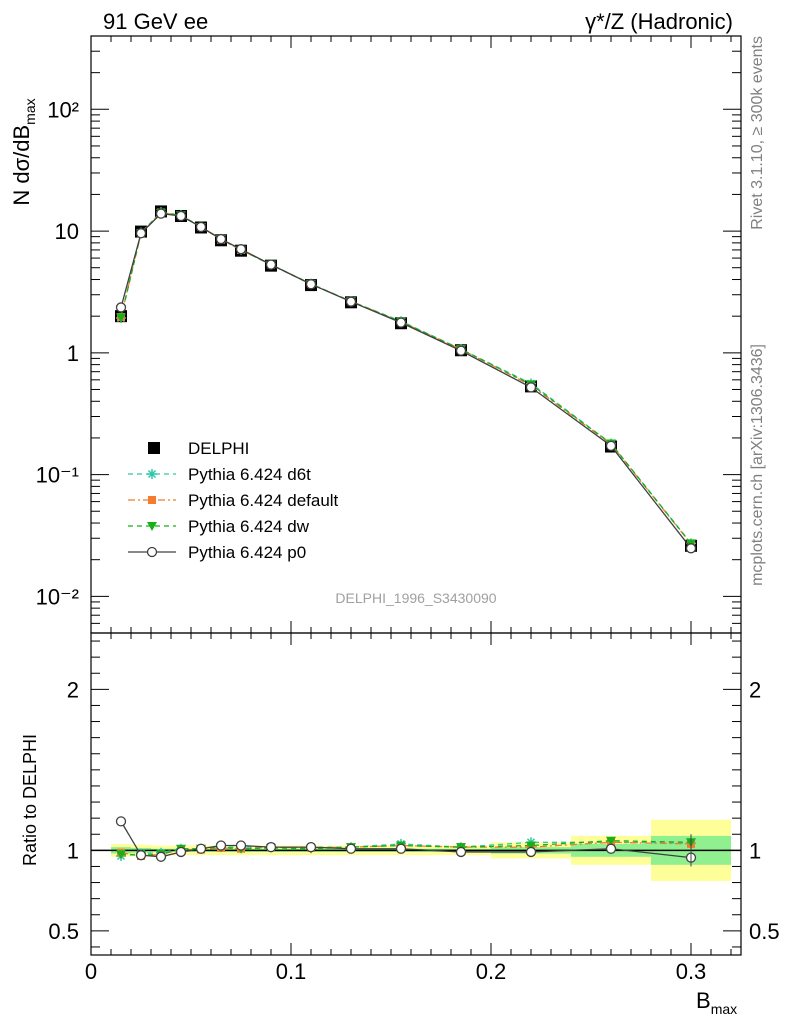  I want to click on y-tick-label: 1, so click(73, 353).